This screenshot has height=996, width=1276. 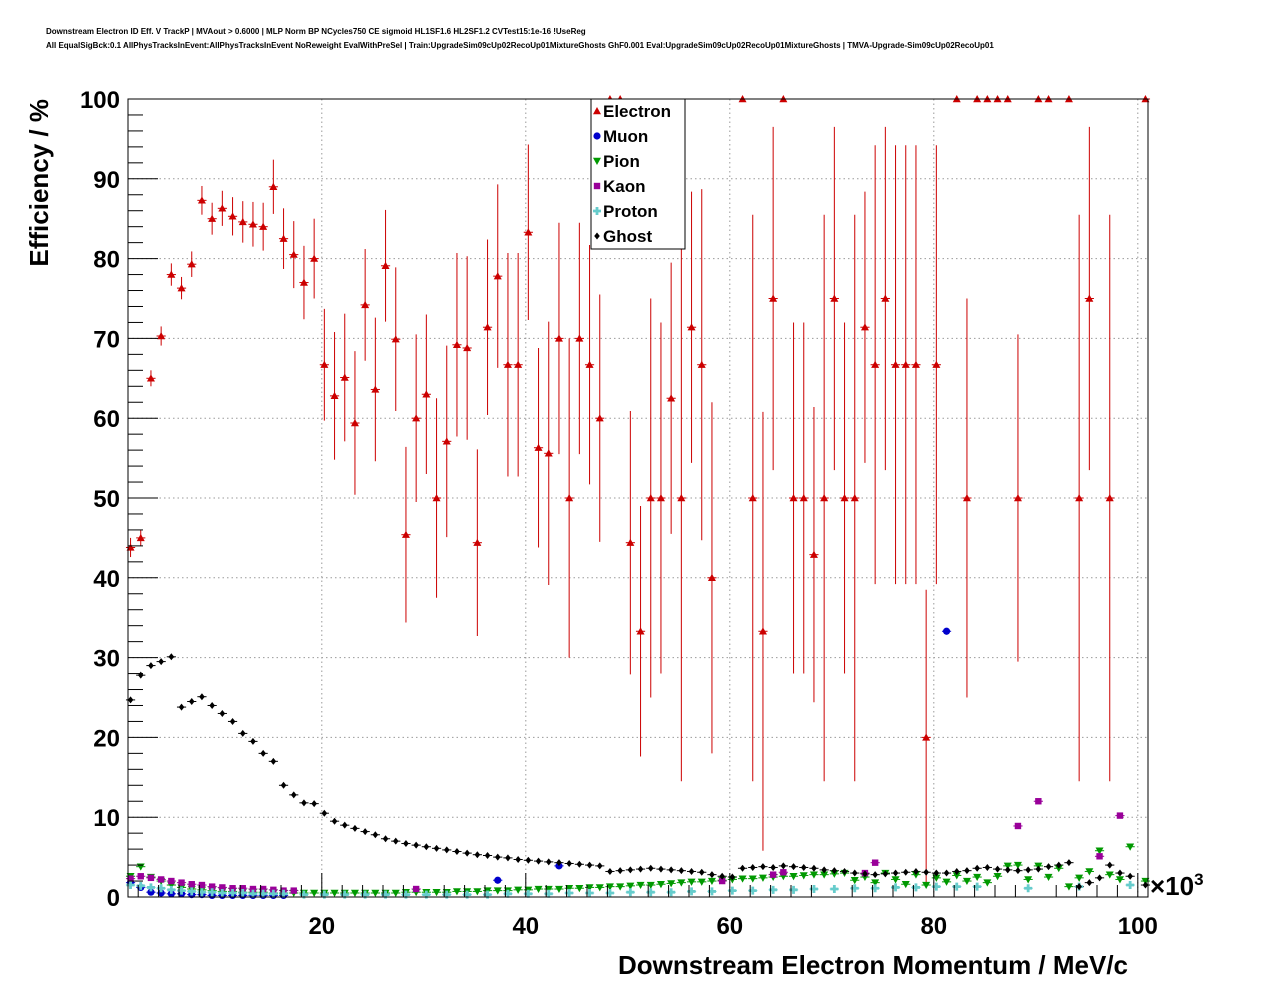 I want to click on legend-label-ghost: Ghost, so click(x=627, y=236).